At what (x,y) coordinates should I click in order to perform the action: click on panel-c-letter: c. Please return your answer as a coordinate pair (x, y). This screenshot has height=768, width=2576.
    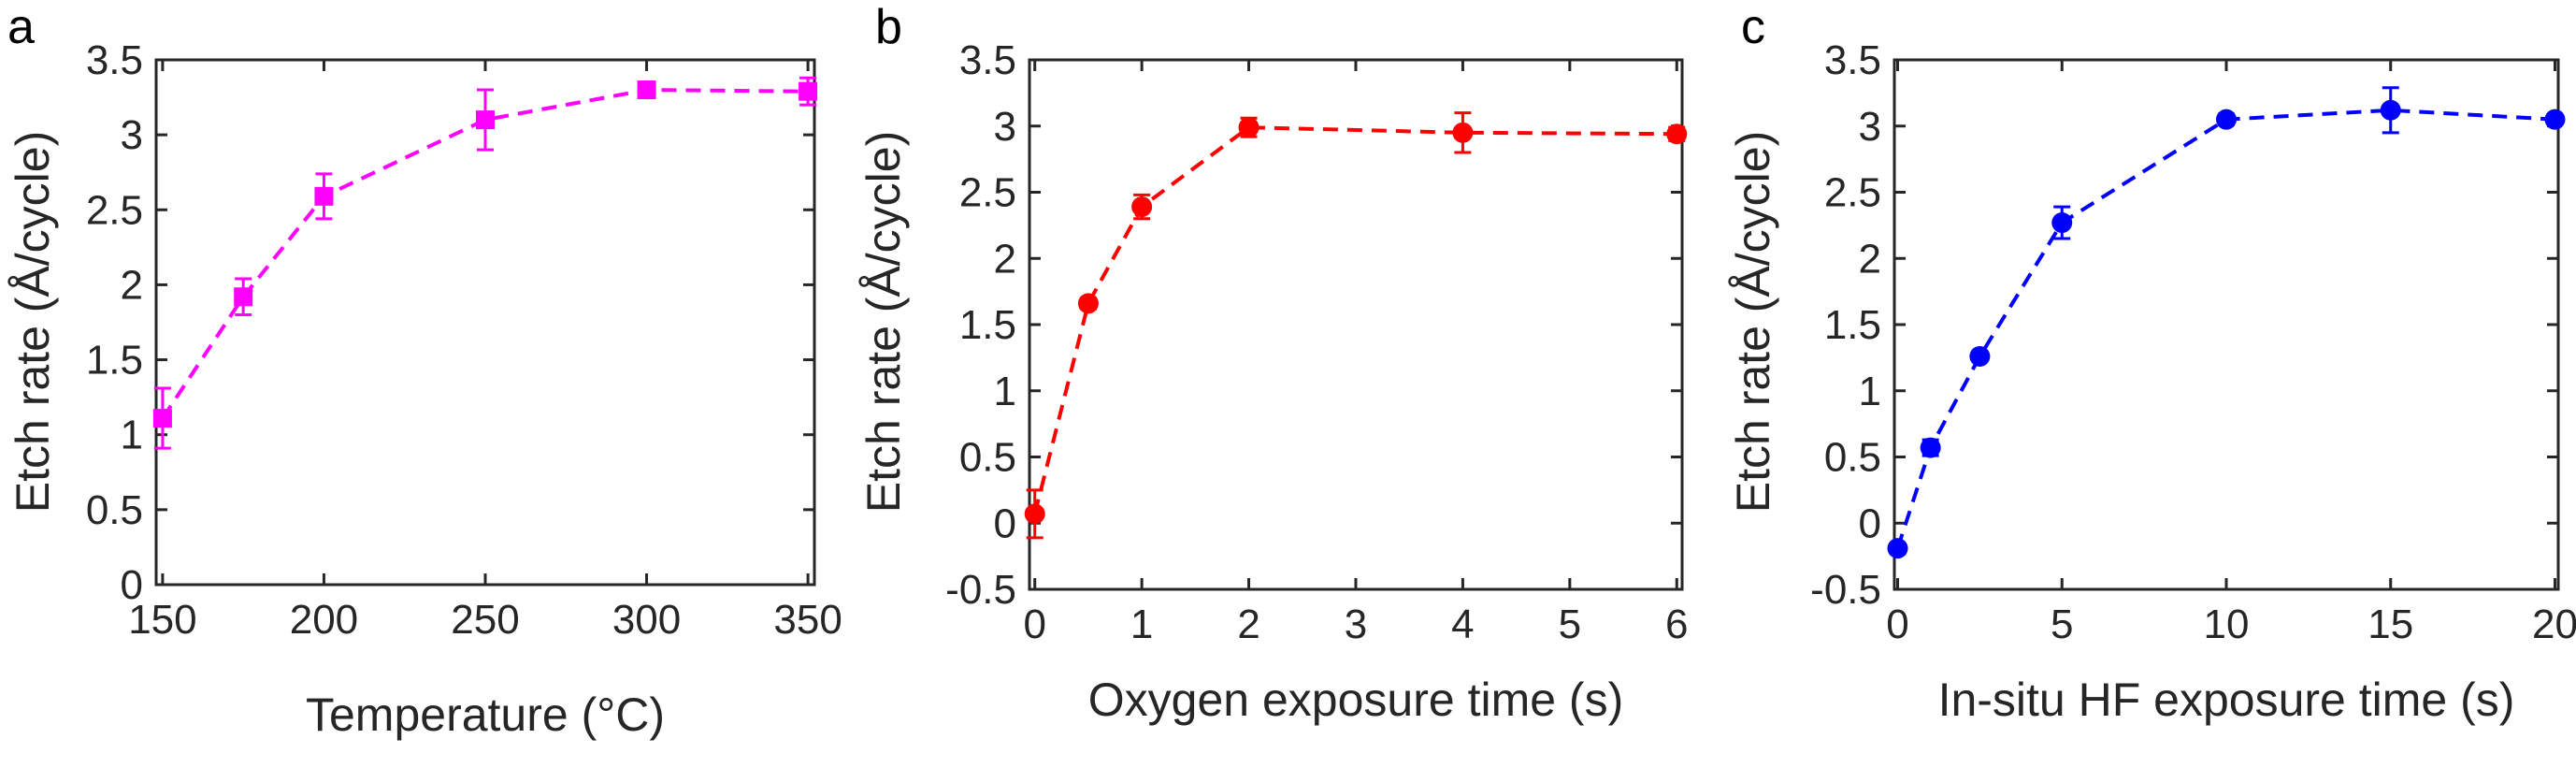
    Looking at the image, I should click on (1753, 27).